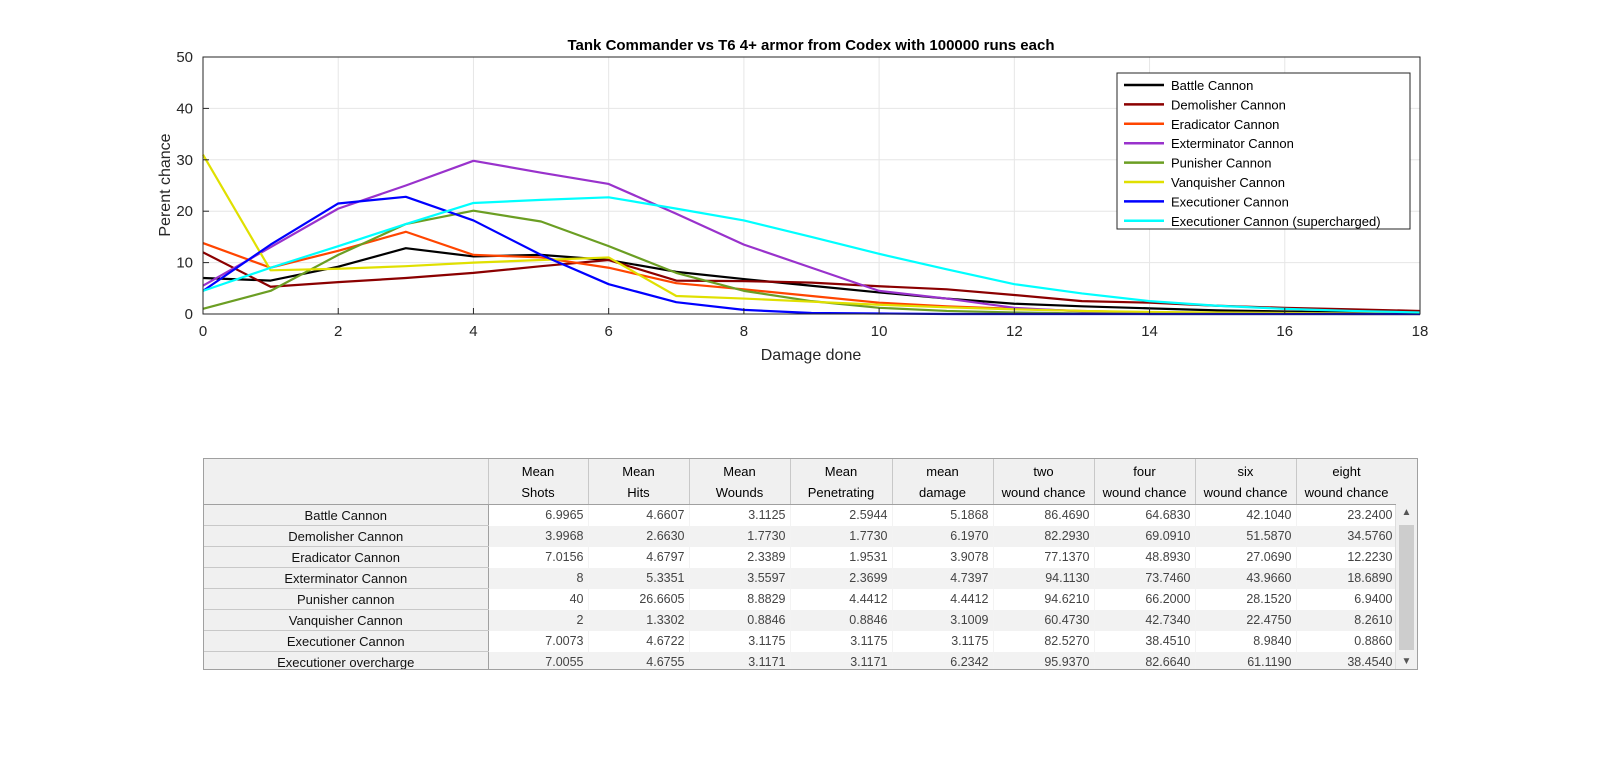 The image size is (1600, 768). I want to click on table-cell: 7.0055, so click(538, 660).